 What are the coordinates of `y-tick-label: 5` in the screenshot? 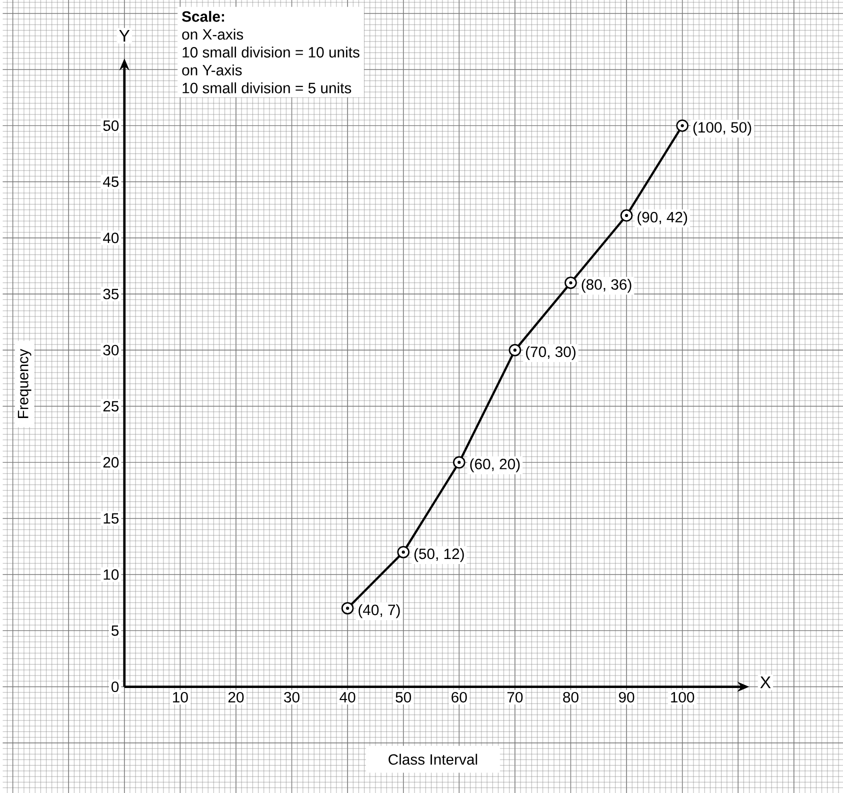 It's located at (115, 630).